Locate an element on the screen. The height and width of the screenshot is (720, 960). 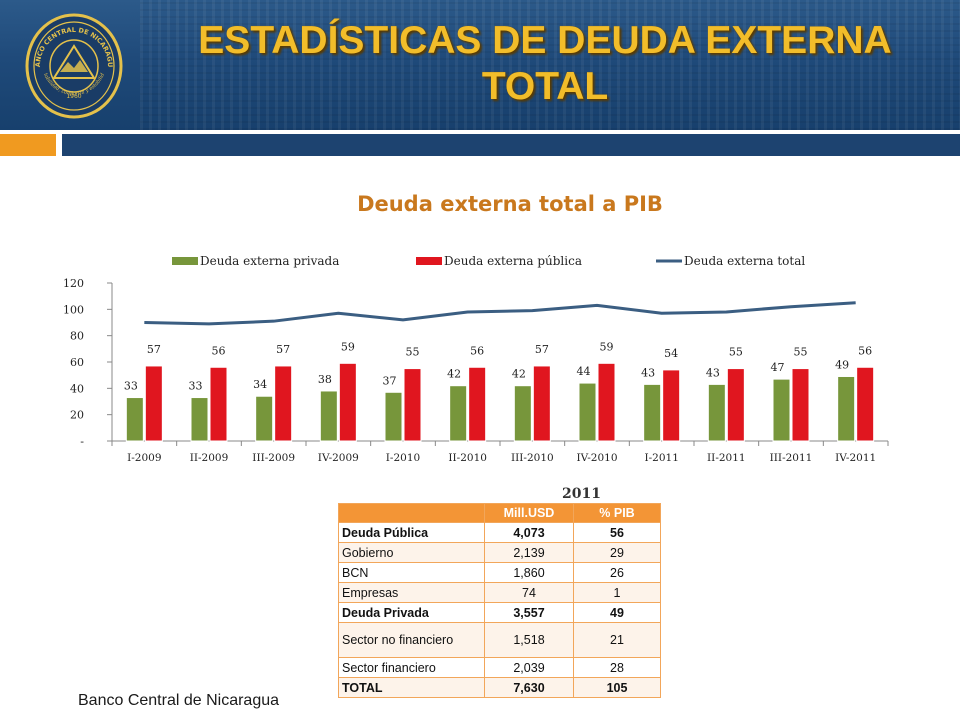
x-tick-label: IV-2011 is located at coordinates (855, 458).